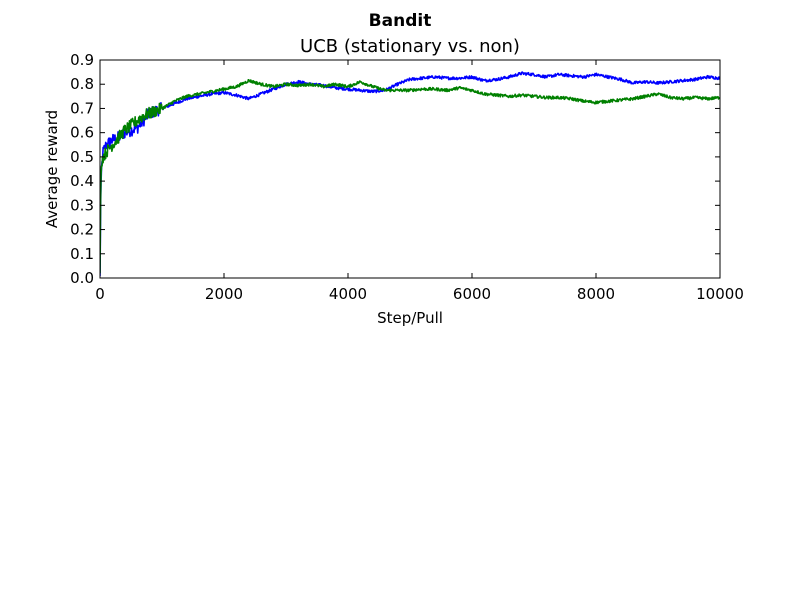 The width and height of the screenshot is (800, 600). Describe the element at coordinates (82, 230) in the screenshot. I see `y-tick-label: 0.2` at that location.